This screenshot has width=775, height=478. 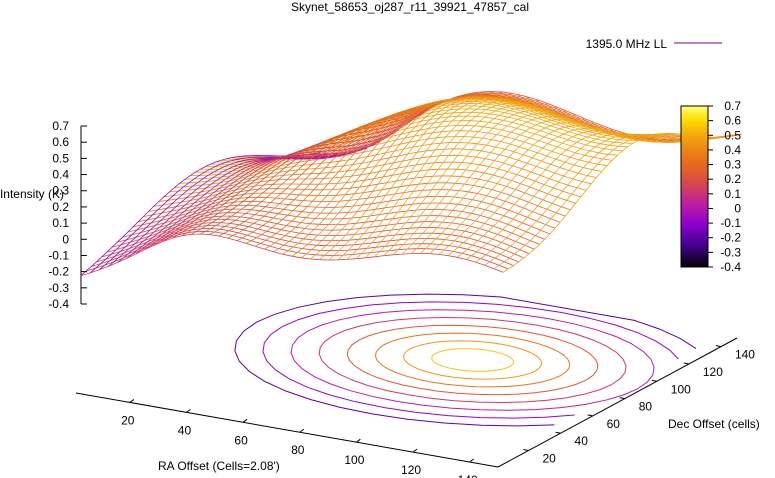 I want to click on colorbar-ticks: 0.70.60.50.40.30.20.10-0.1-0.2-0.3-0.4, so click(x=724, y=186).